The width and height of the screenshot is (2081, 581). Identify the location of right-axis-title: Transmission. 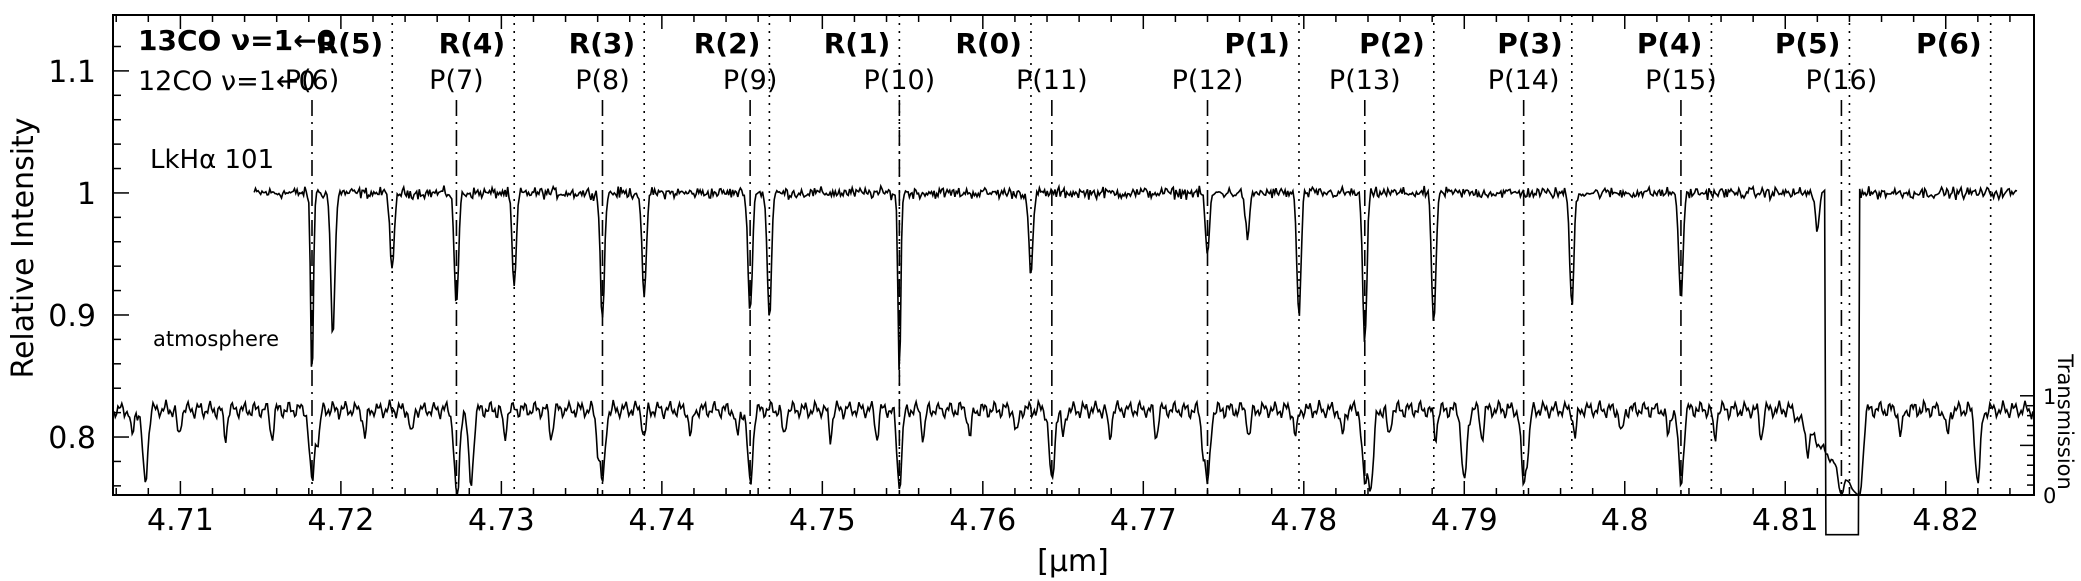
(2065, 421).